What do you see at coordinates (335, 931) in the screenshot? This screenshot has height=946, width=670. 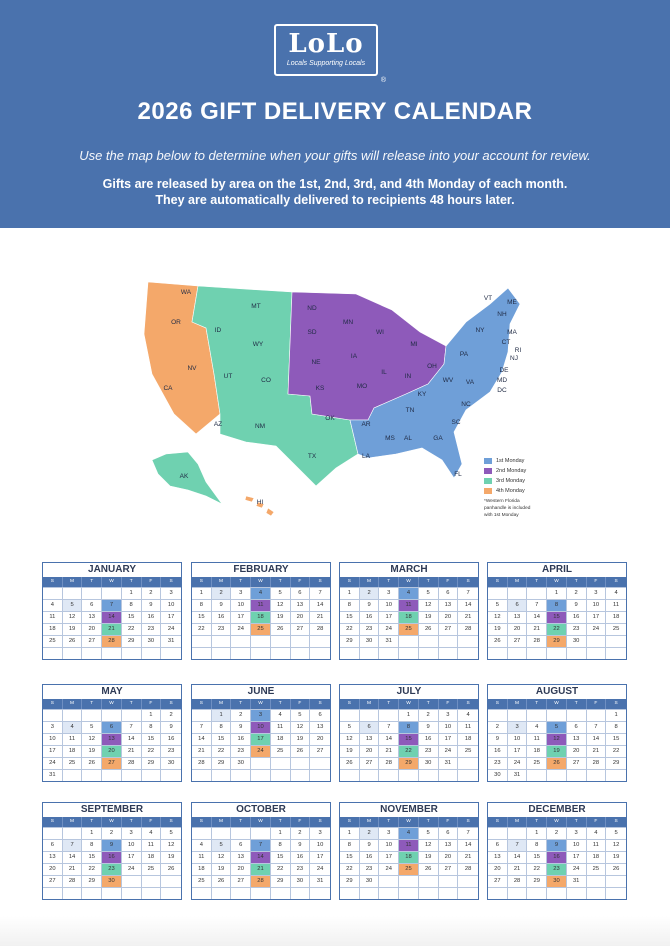 I see `page-footer` at bounding box center [335, 931].